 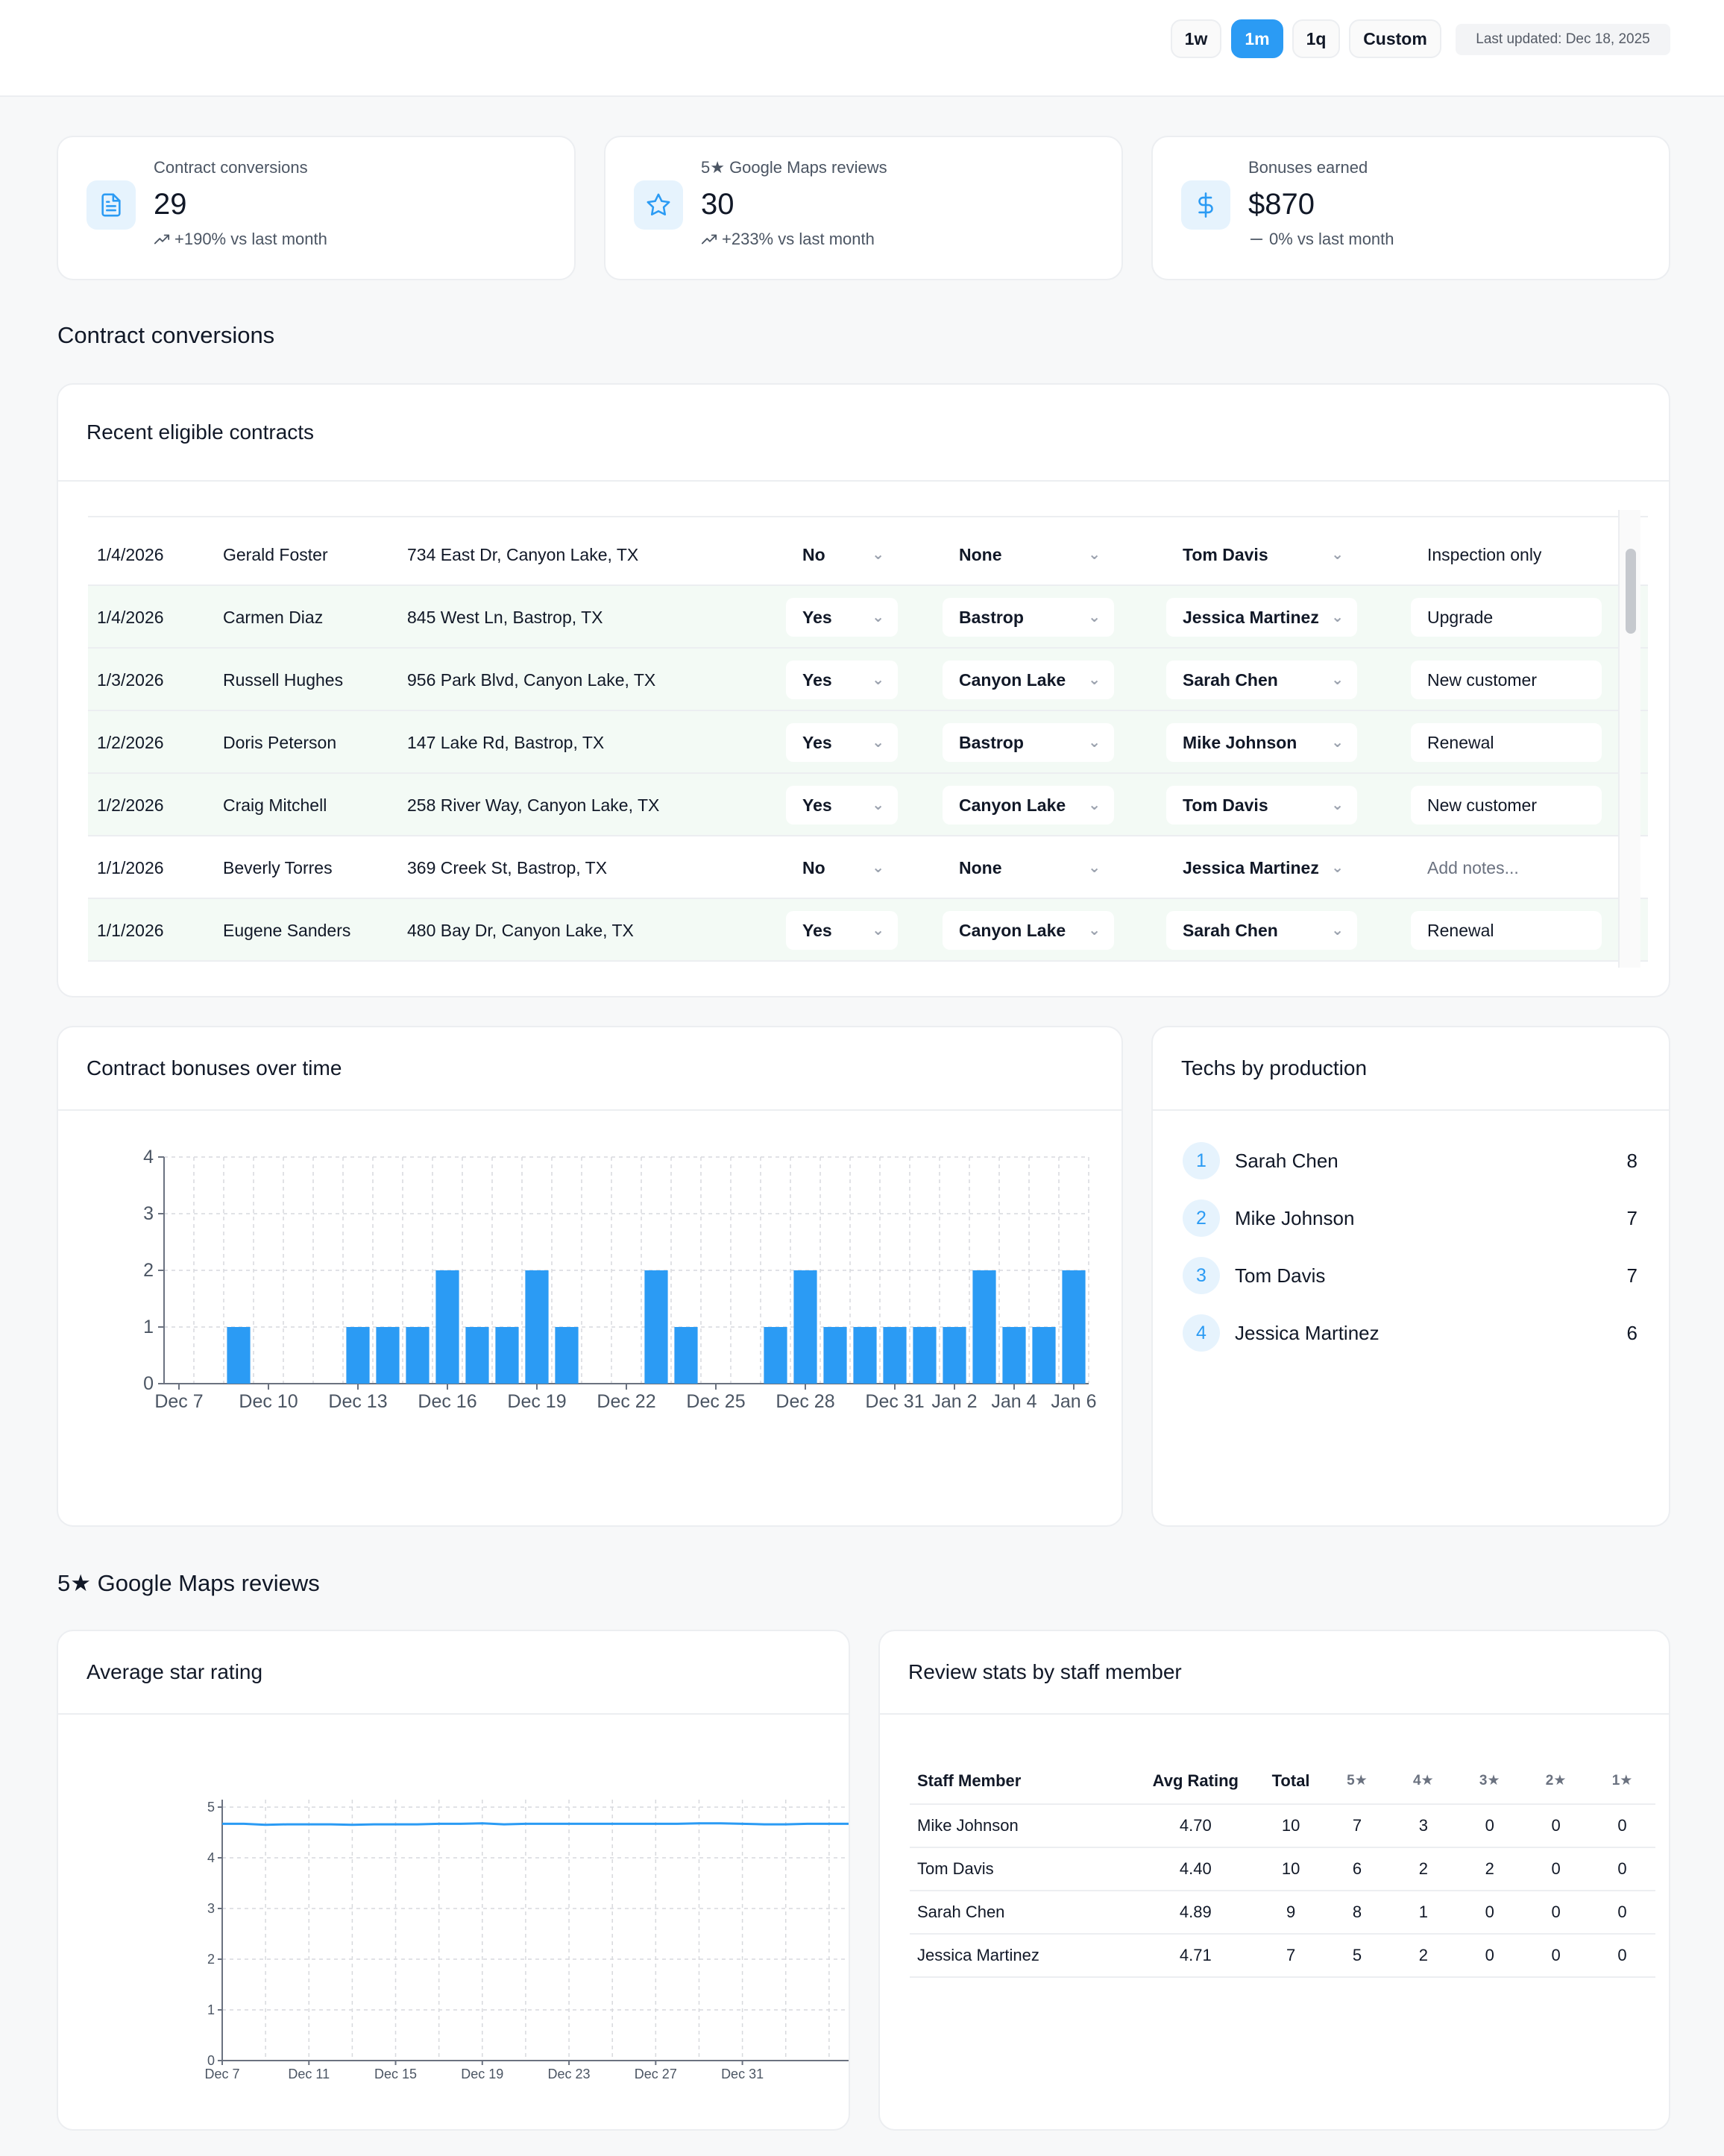 What do you see at coordinates (1196, 1781) in the screenshot?
I see `column-header: Avg Rating` at bounding box center [1196, 1781].